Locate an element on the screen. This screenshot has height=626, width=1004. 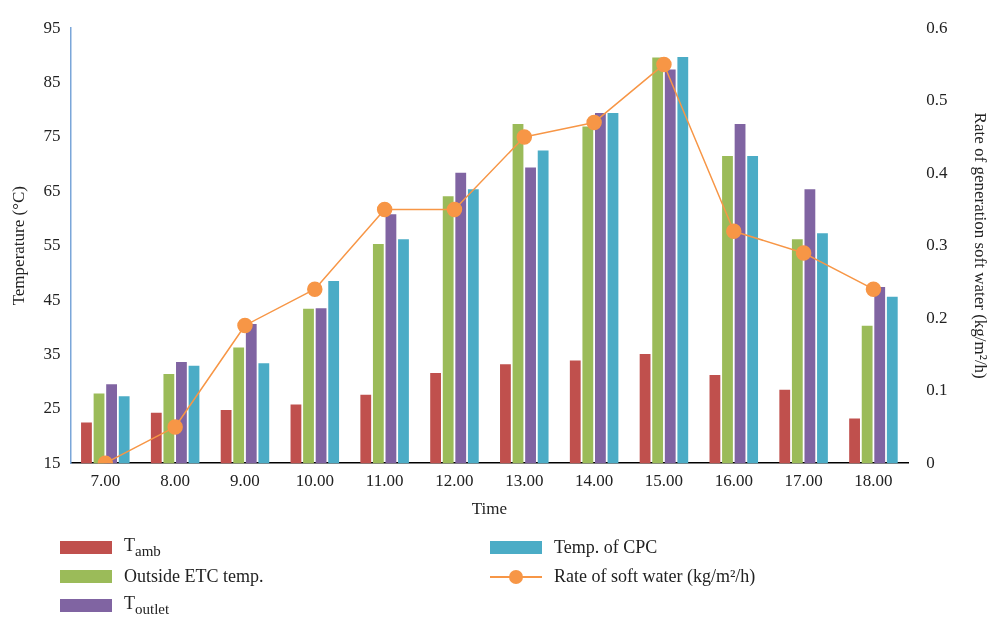
x-tick-label: 18.00 is located at coordinates (873, 480).